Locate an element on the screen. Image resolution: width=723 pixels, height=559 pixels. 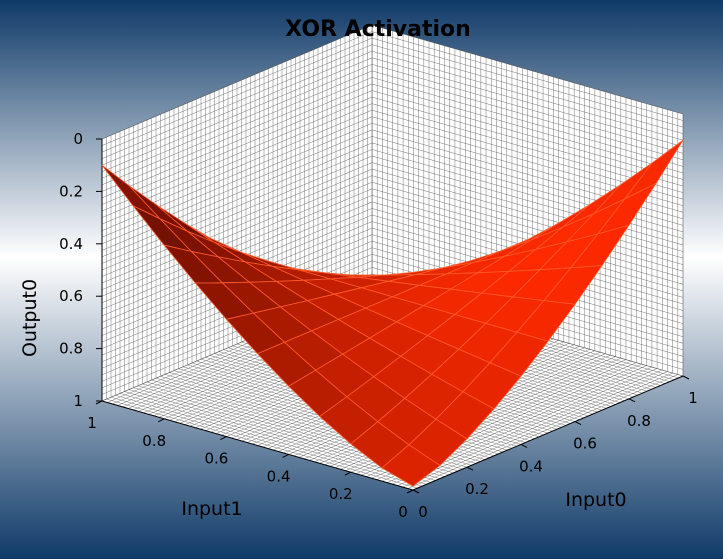
x-tick-label: 1 is located at coordinates (693, 398).